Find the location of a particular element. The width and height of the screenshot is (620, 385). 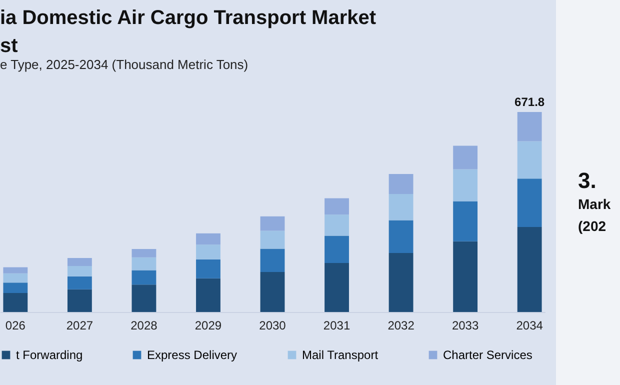

chart-subtitle: e Type, 2025-2034 (Thousand Metric Tons) is located at coordinates (124, 64).